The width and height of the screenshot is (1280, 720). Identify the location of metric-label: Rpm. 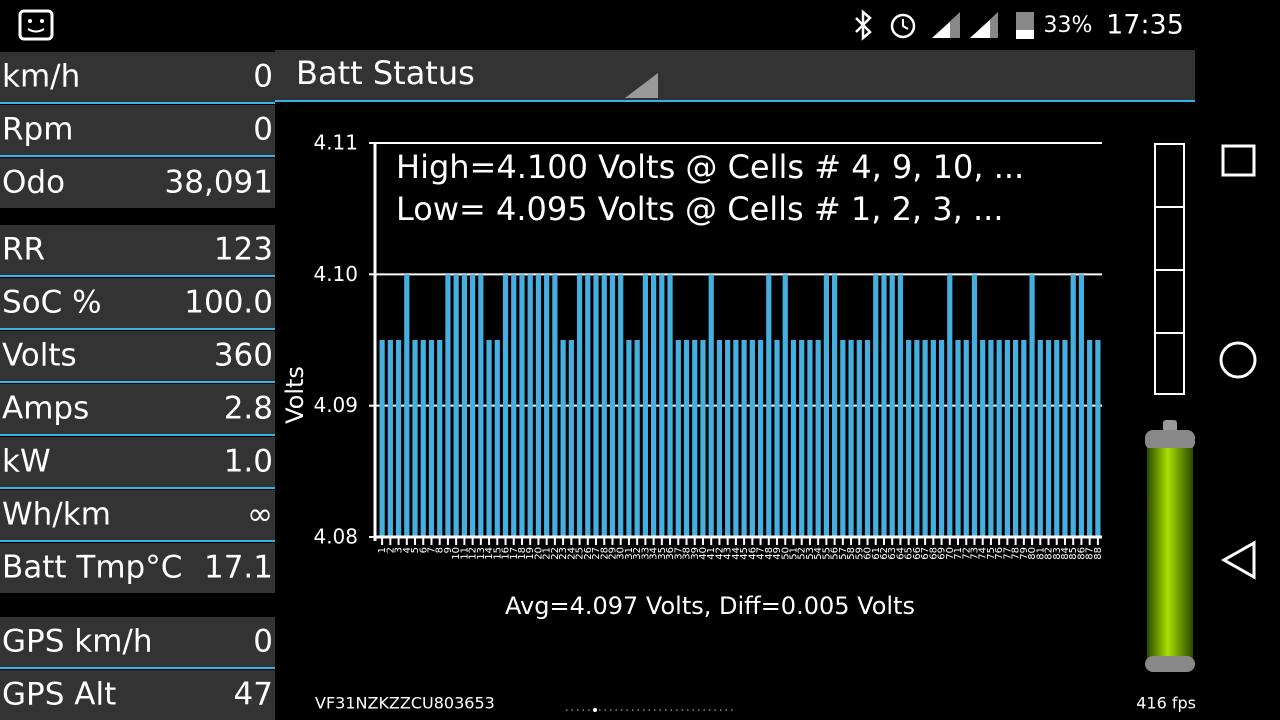
(37, 130).